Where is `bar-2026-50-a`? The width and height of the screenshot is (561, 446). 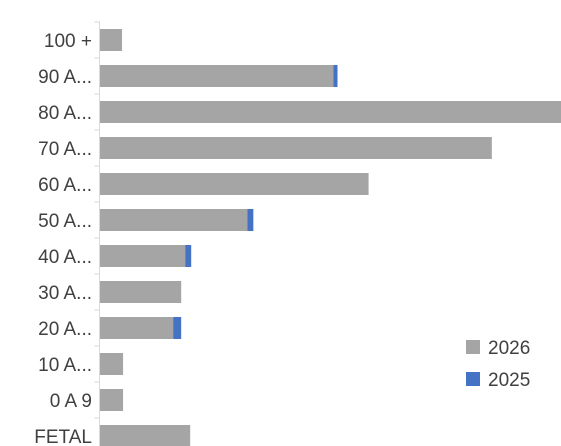 bar-2026-50-a is located at coordinates (174, 220).